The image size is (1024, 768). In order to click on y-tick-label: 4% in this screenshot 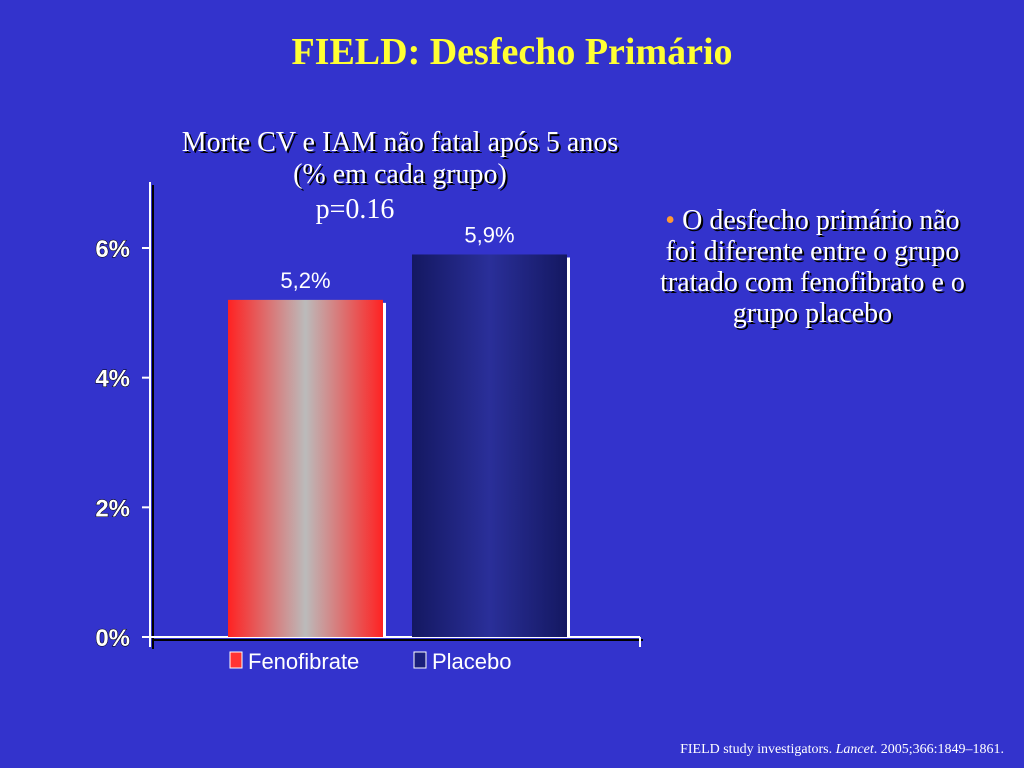, I will do `click(112, 379)`.